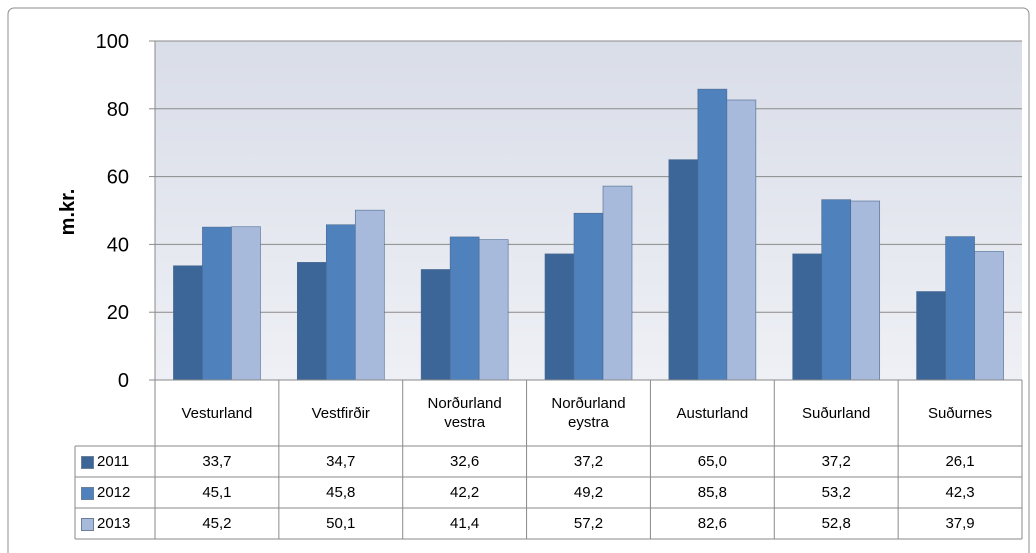  What do you see at coordinates (123, 381) in the screenshot?
I see `y-tick-label: 0` at bounding box center [123, 381].